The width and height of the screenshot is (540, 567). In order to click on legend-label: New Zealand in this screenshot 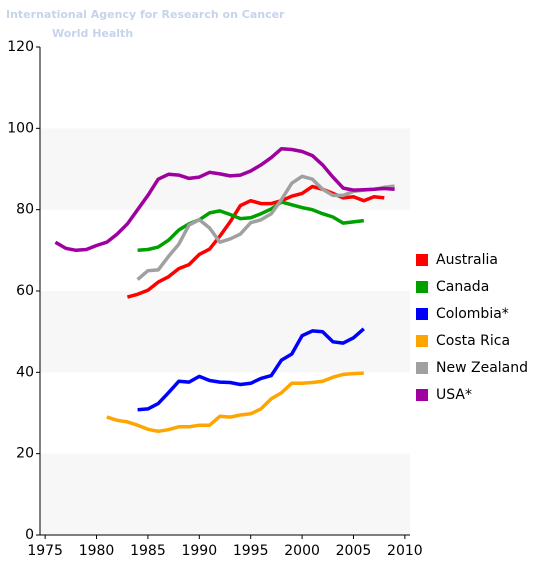, I will do `click(482, 368)`.